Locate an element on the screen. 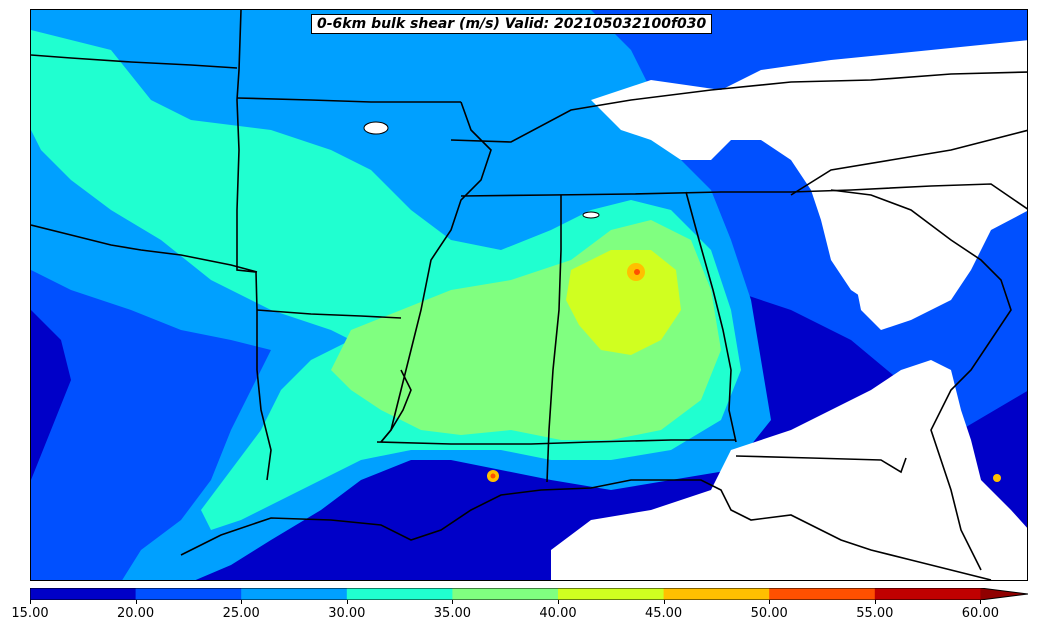 The width and height of the screenshot is (1037, 633). colorbar-tick-label: 25.00 is located at coordinates (241, 613).